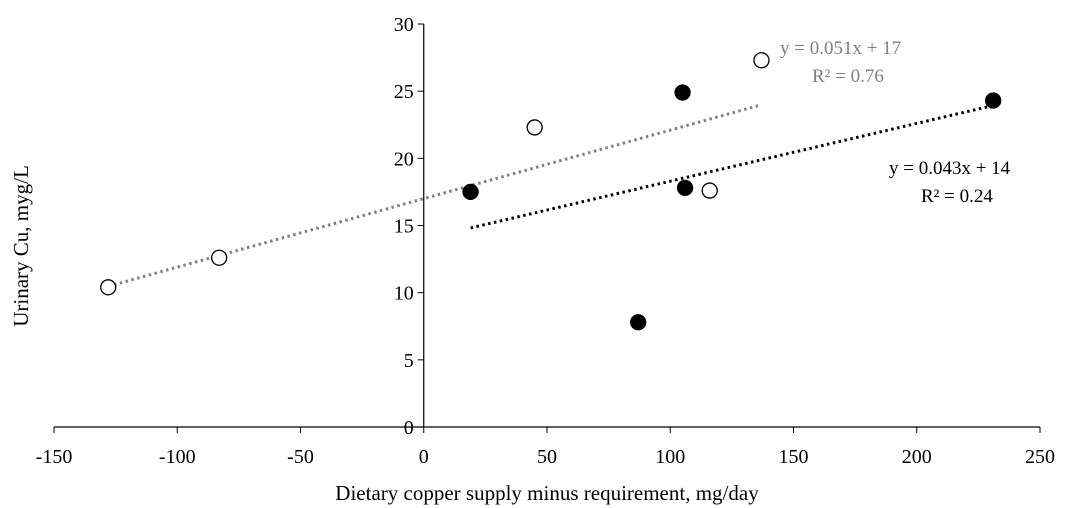 The image size is (1083, 508). I want to click on trendline-equation-gray: y = 0.051x + 17, so click(840, 48).